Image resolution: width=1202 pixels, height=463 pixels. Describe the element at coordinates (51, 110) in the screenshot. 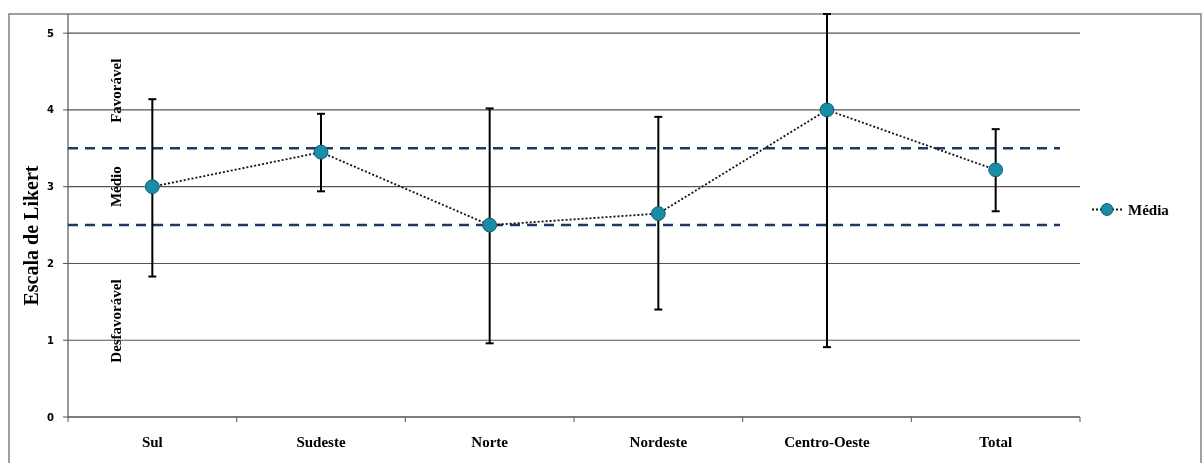

I see `y-tick-label: 4` at that location.